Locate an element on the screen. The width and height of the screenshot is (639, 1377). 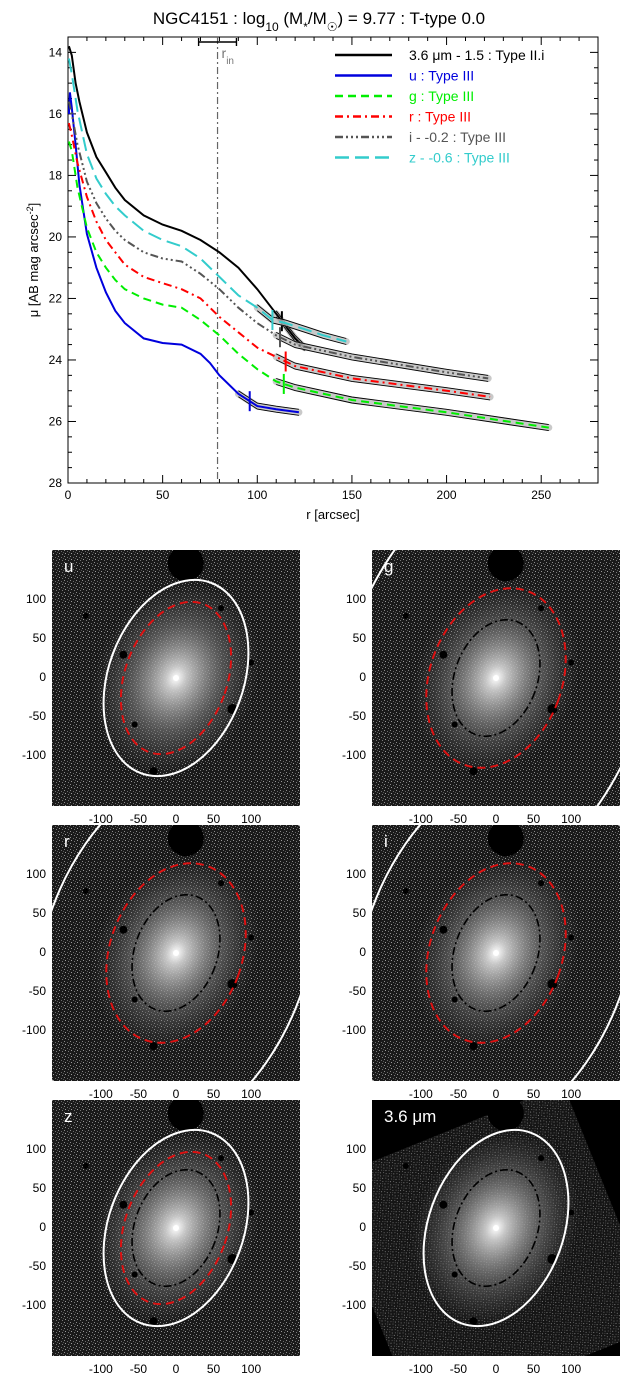
thumbnail-panel: u is located at coordinates (176, 678).